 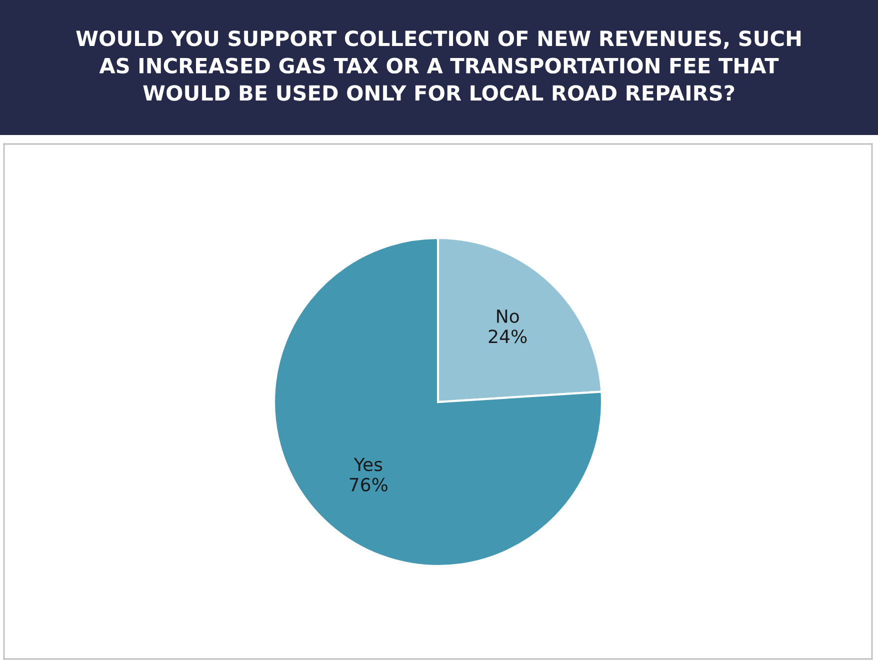 What do you see at coordinates (438, 65) in the screenshot?
I see `chart-title: WOULD YOU SUPPORT COLLECTION OF NEW REVENUES, SUCH AS INCREASED GAS TAX OR A TRANSPORTATION FEE THAT WOULD BE USED ONLY FOR LOCAL ROAD REPAIRS?` at bounding box center [438, 65].